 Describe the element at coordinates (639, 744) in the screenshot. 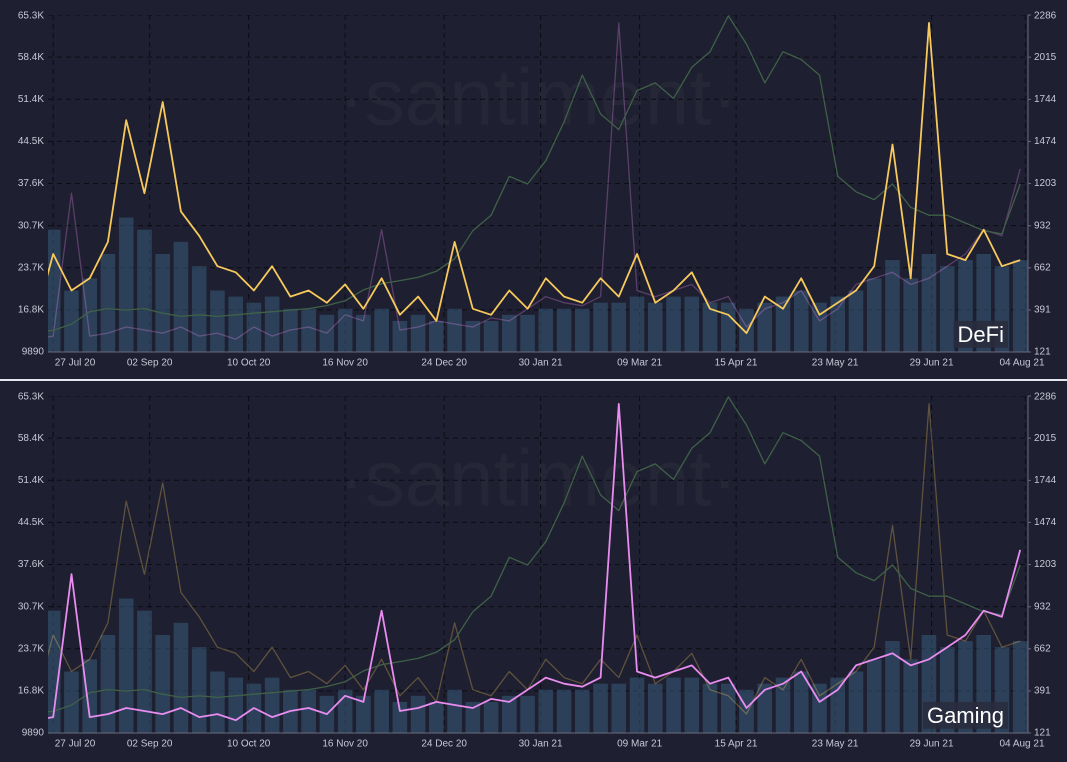

I see `x-tick-label: 09 Mar 21` at that location.